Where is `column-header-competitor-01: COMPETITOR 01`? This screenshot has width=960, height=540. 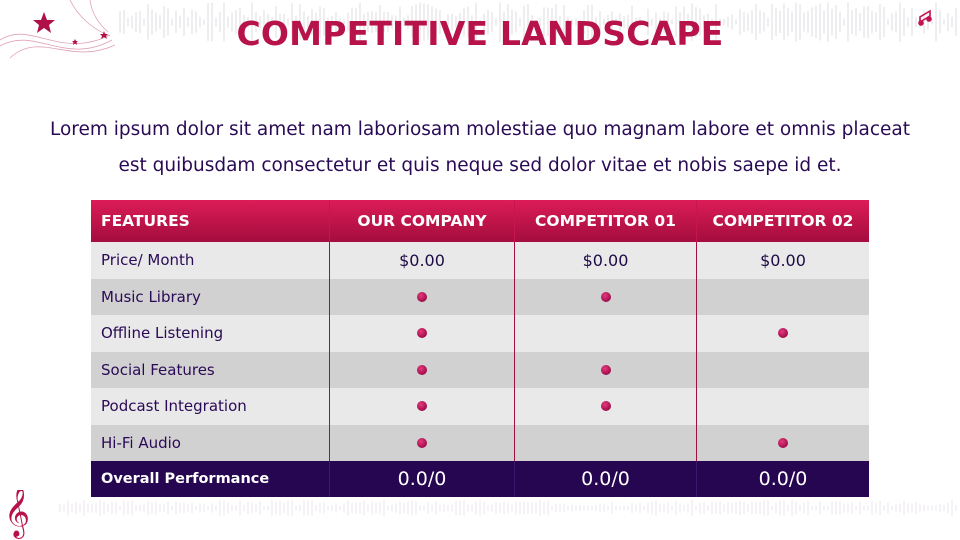 column-header-competitor-01: COMPETITOR 01 is located at coordinates (605, 221).